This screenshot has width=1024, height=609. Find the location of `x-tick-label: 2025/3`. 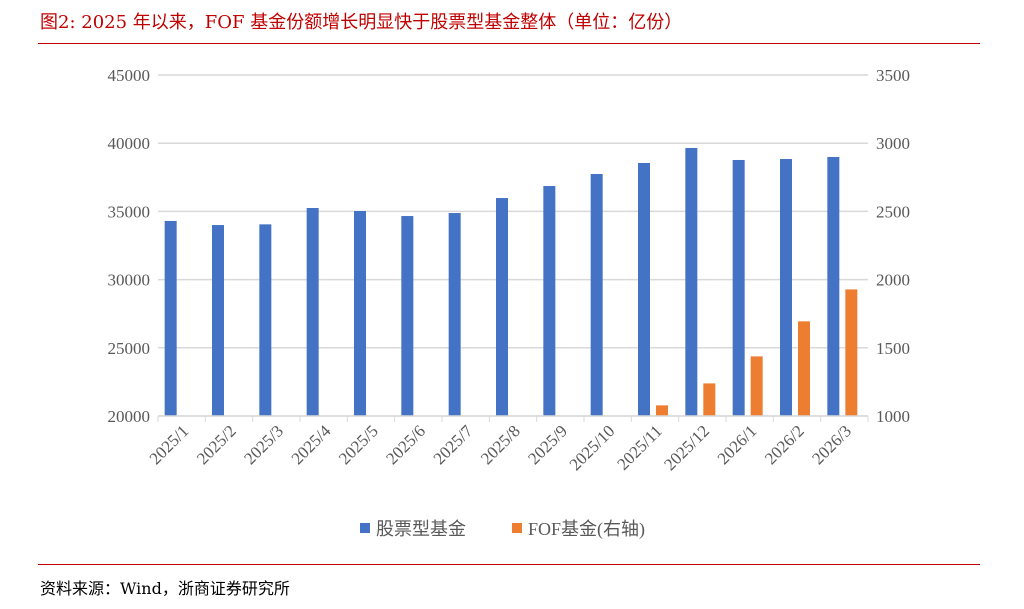

x-tick-label: 2025/3 is located at coordinates (263, 444).